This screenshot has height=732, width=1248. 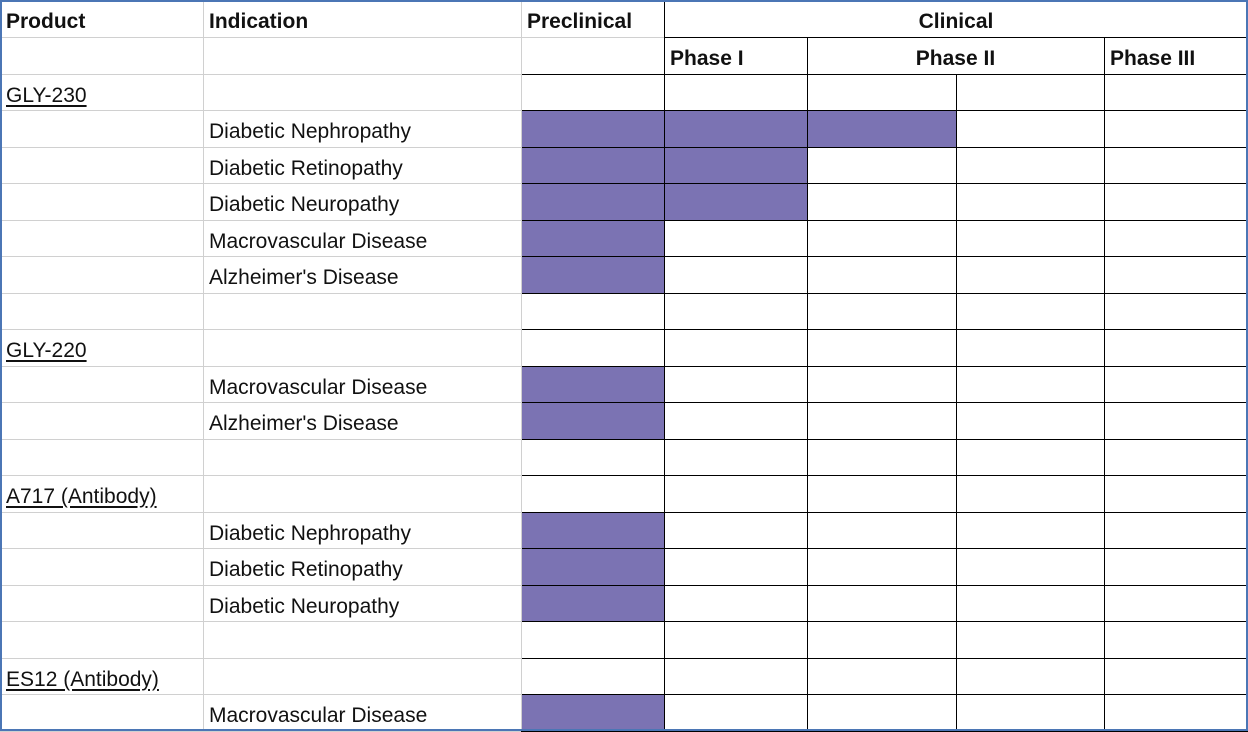 What do you see at coordinates (101, 92) in the screenshot?
I see `product-name: GLY-230` at bounding box center [101, 92].